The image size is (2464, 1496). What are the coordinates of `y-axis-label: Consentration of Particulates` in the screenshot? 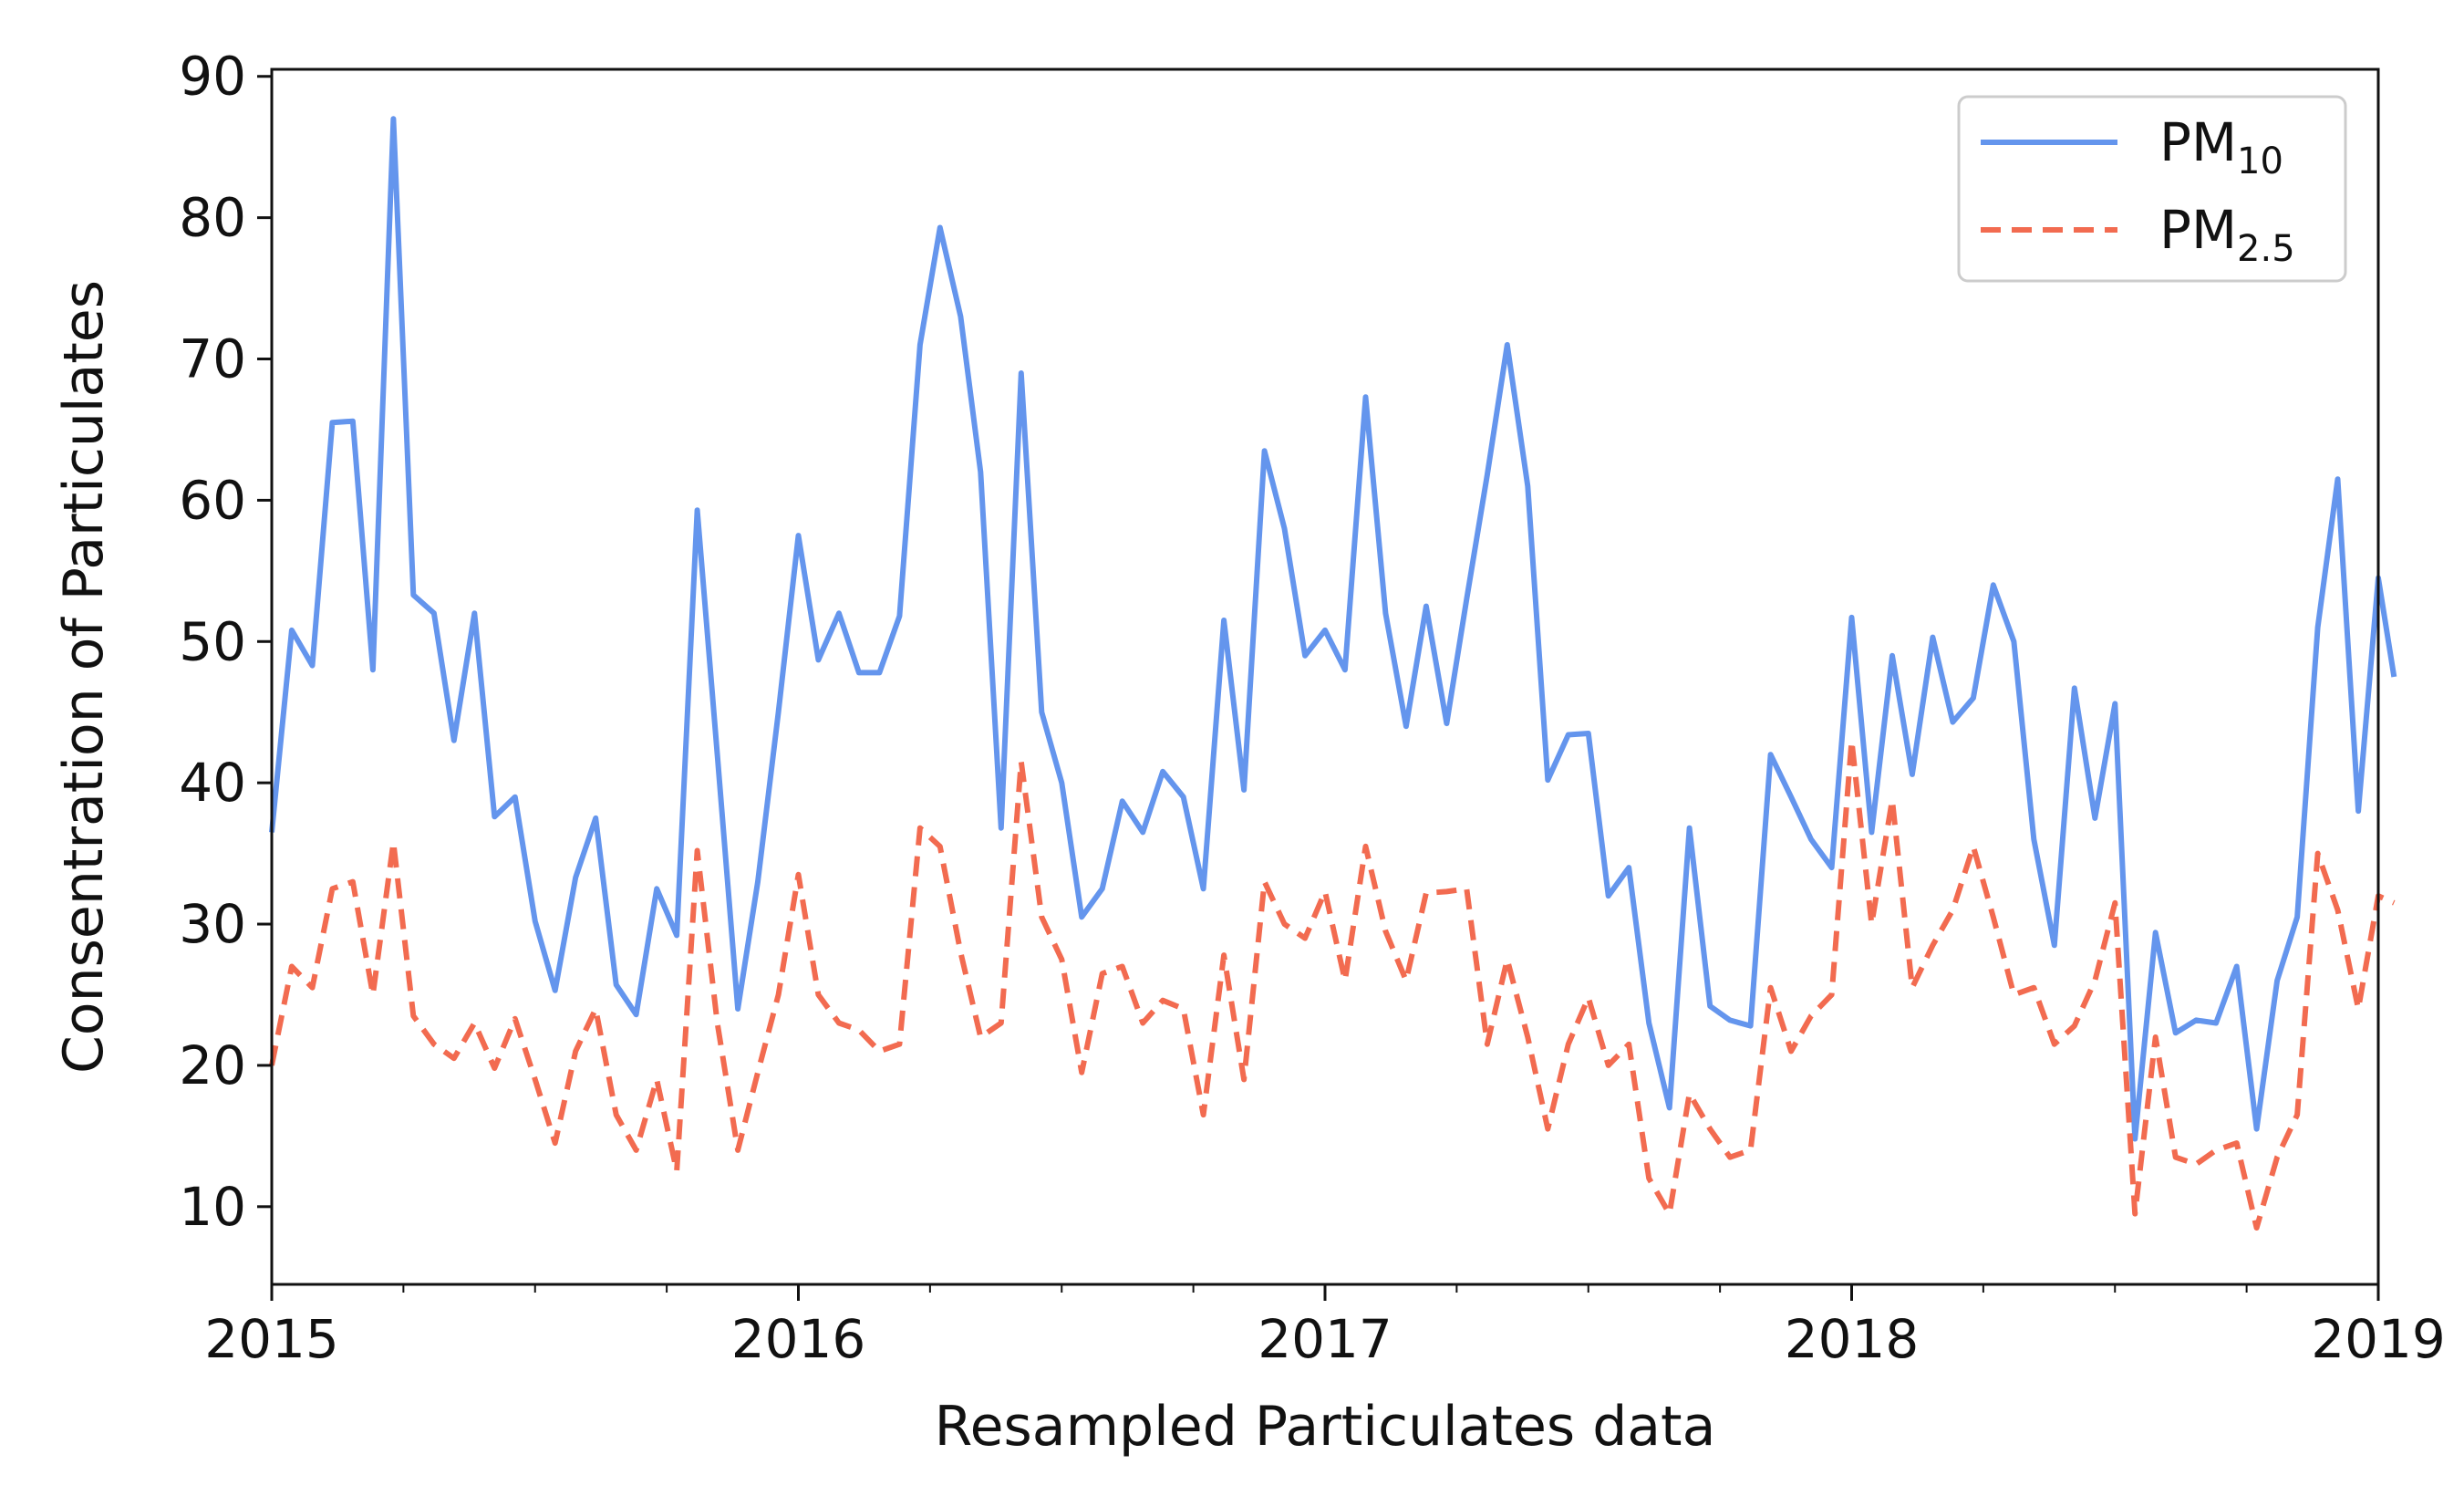 It's located at (84, 677).